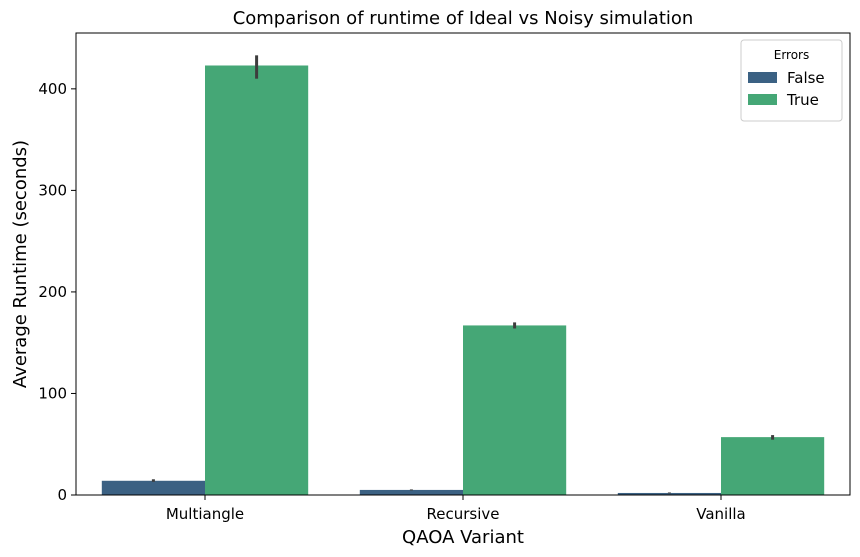 The height and width of the screenshot is (557, 860). What do you see at coordinates (806, 78) in the screenshot?
I see `legend-label-false: False` at bounding box center [806, 78].